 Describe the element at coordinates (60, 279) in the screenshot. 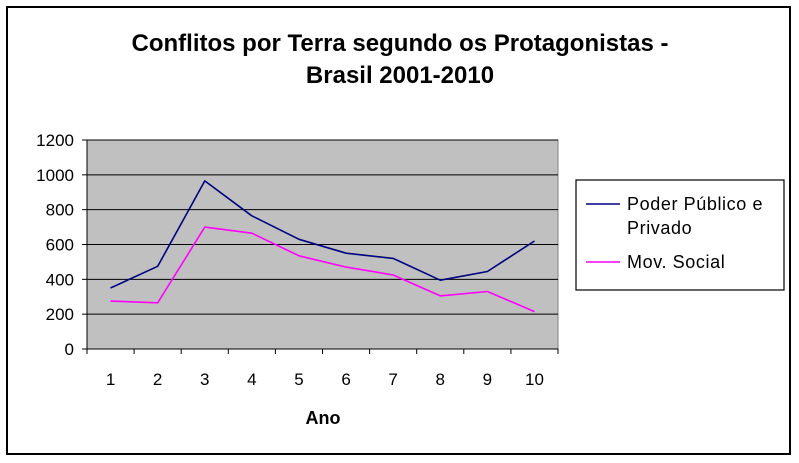

I see `y-tick-label-400: 400` at that location.